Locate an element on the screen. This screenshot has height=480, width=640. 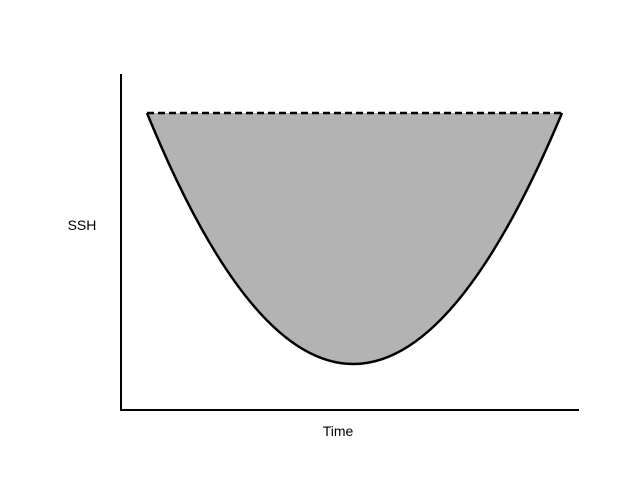
x-axis-label: Time is located at coordinates (338, 431).